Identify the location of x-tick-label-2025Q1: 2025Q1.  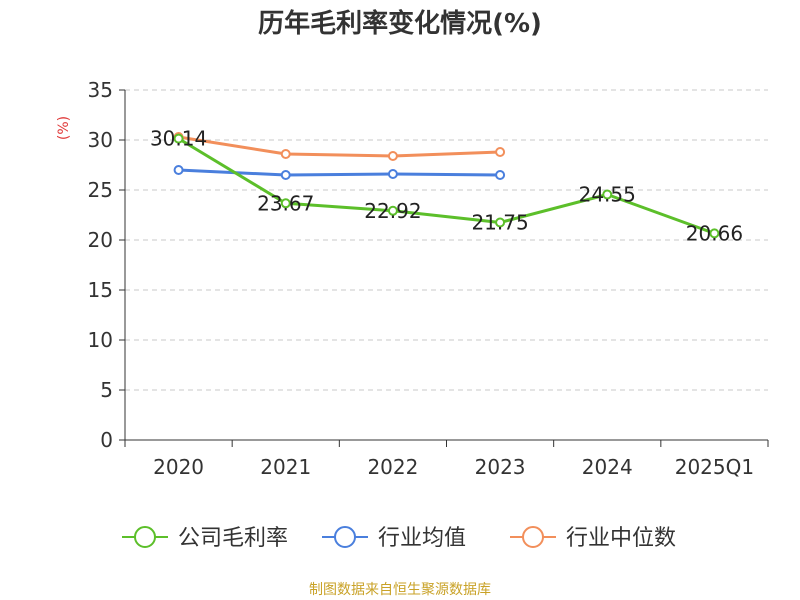
(714, 467).